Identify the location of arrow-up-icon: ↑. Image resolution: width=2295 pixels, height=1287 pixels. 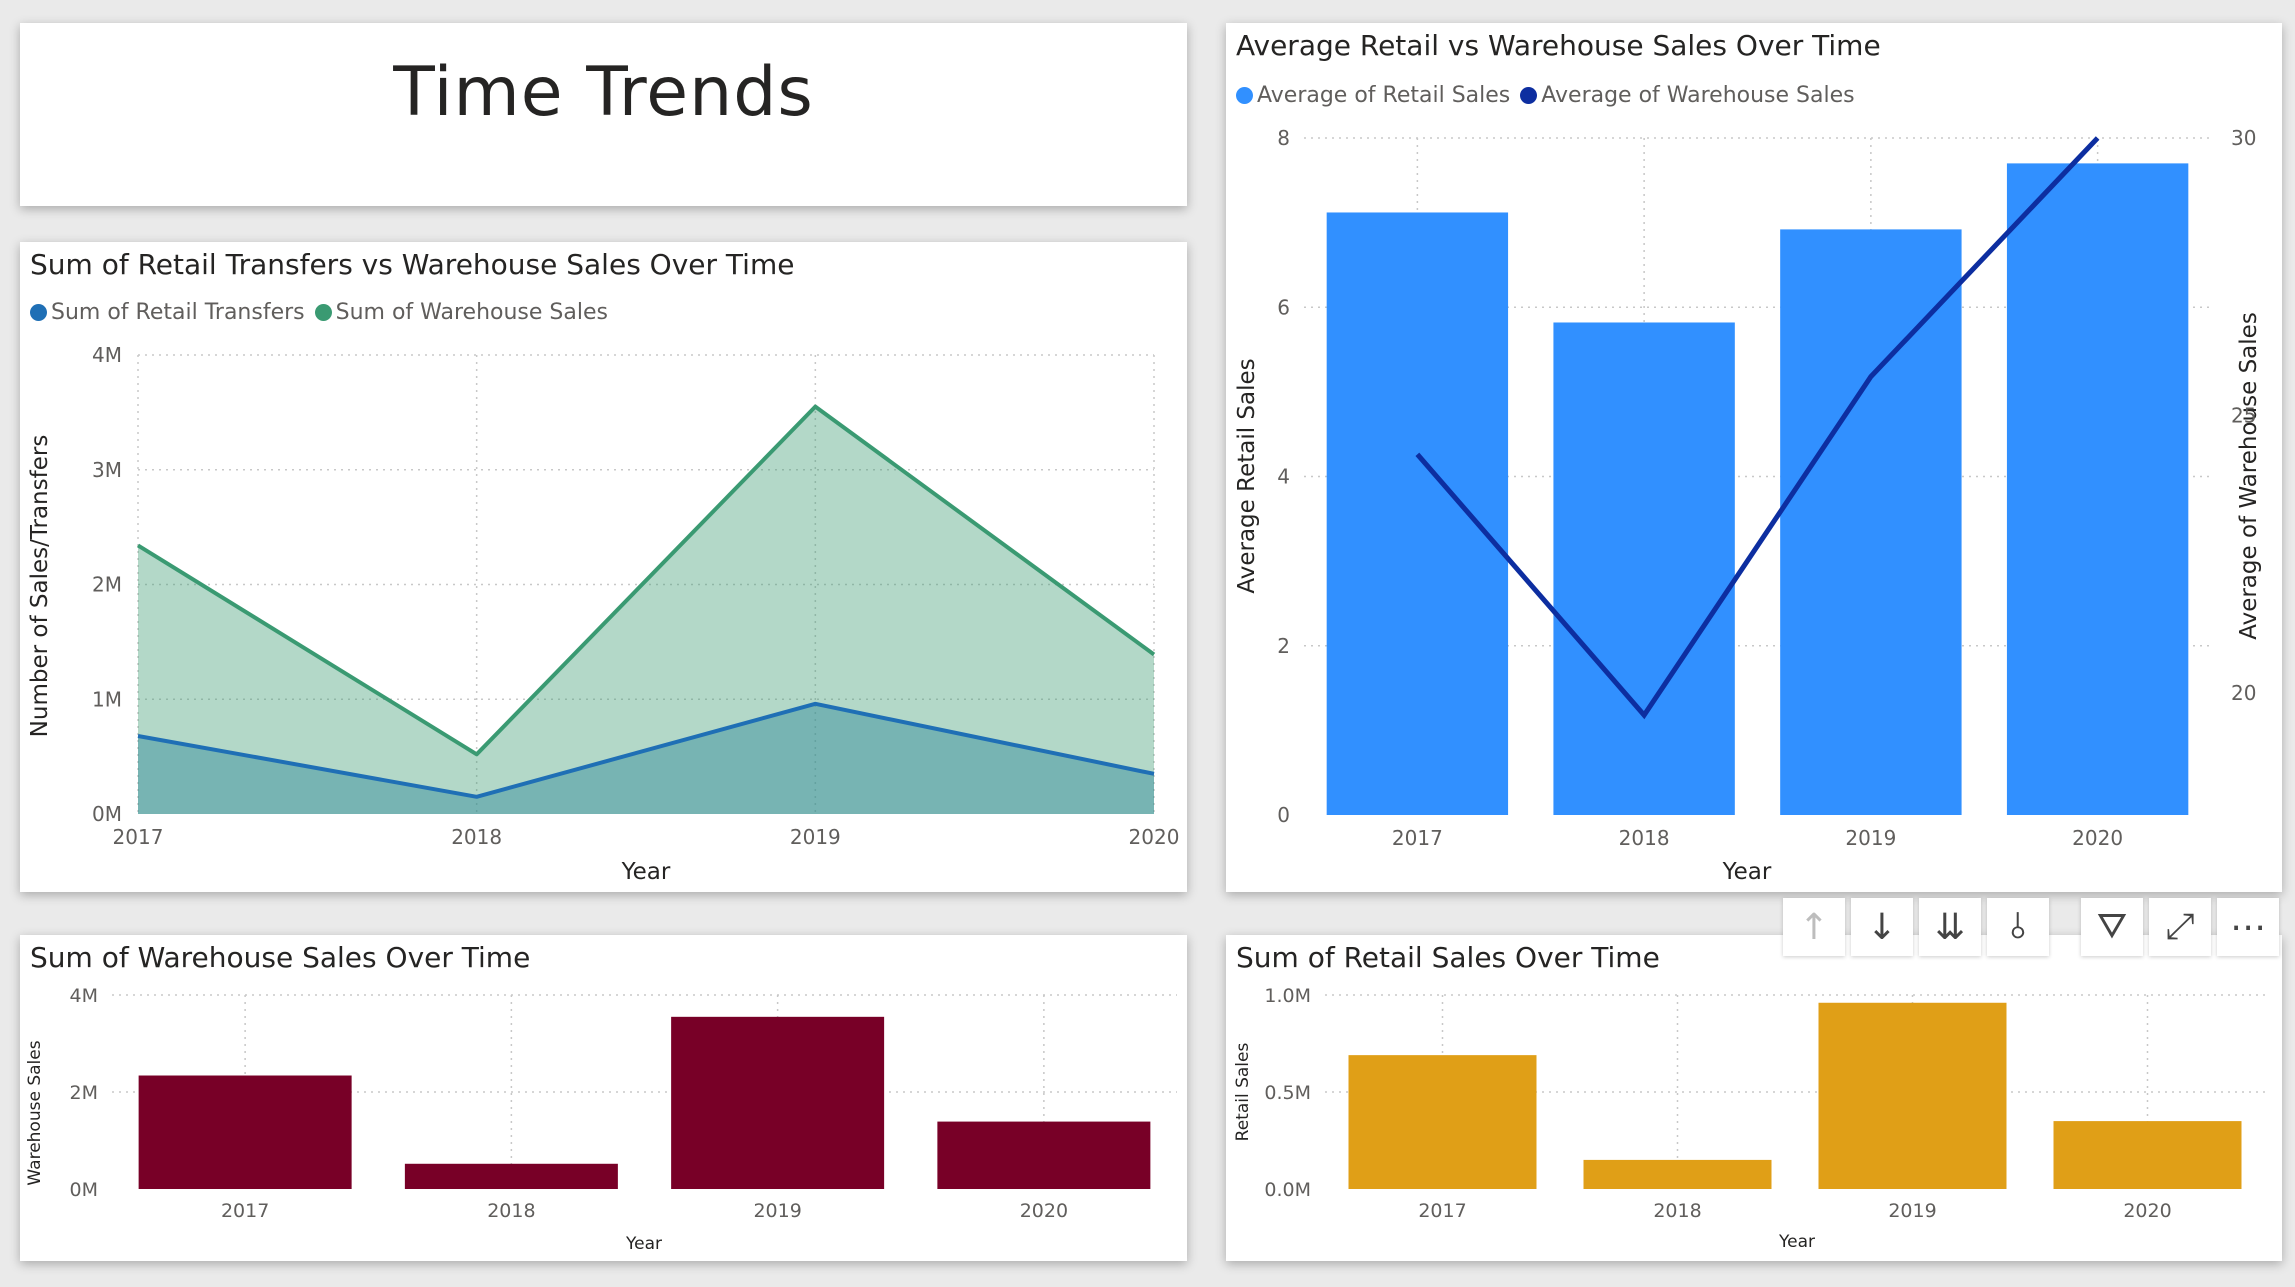
(1814, 927).